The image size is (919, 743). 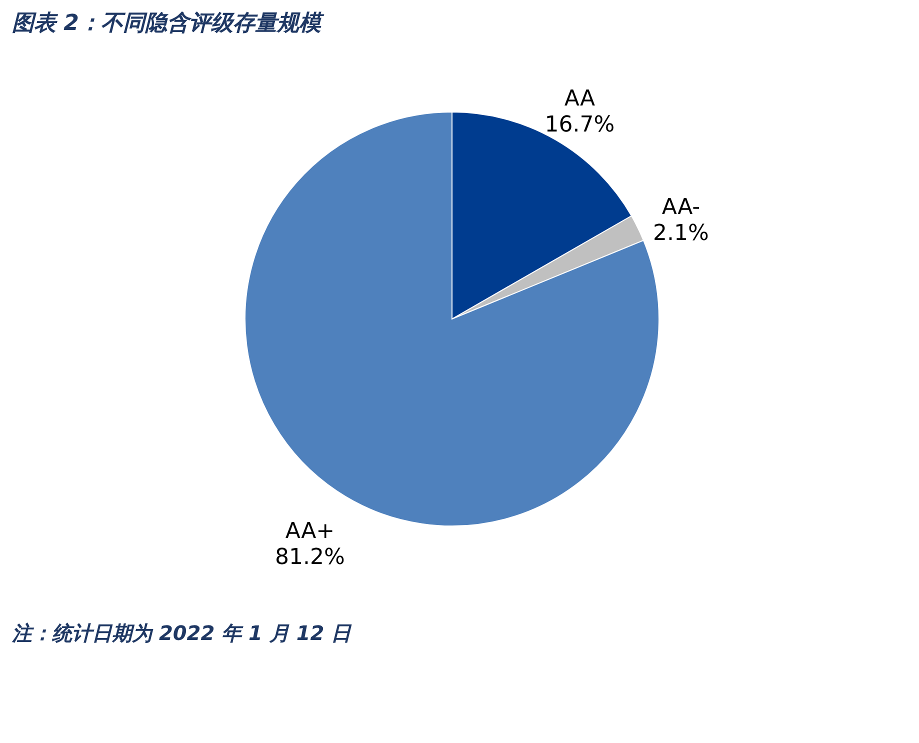 I want to click on slice-label: AA-, so click(x=681, y=207).